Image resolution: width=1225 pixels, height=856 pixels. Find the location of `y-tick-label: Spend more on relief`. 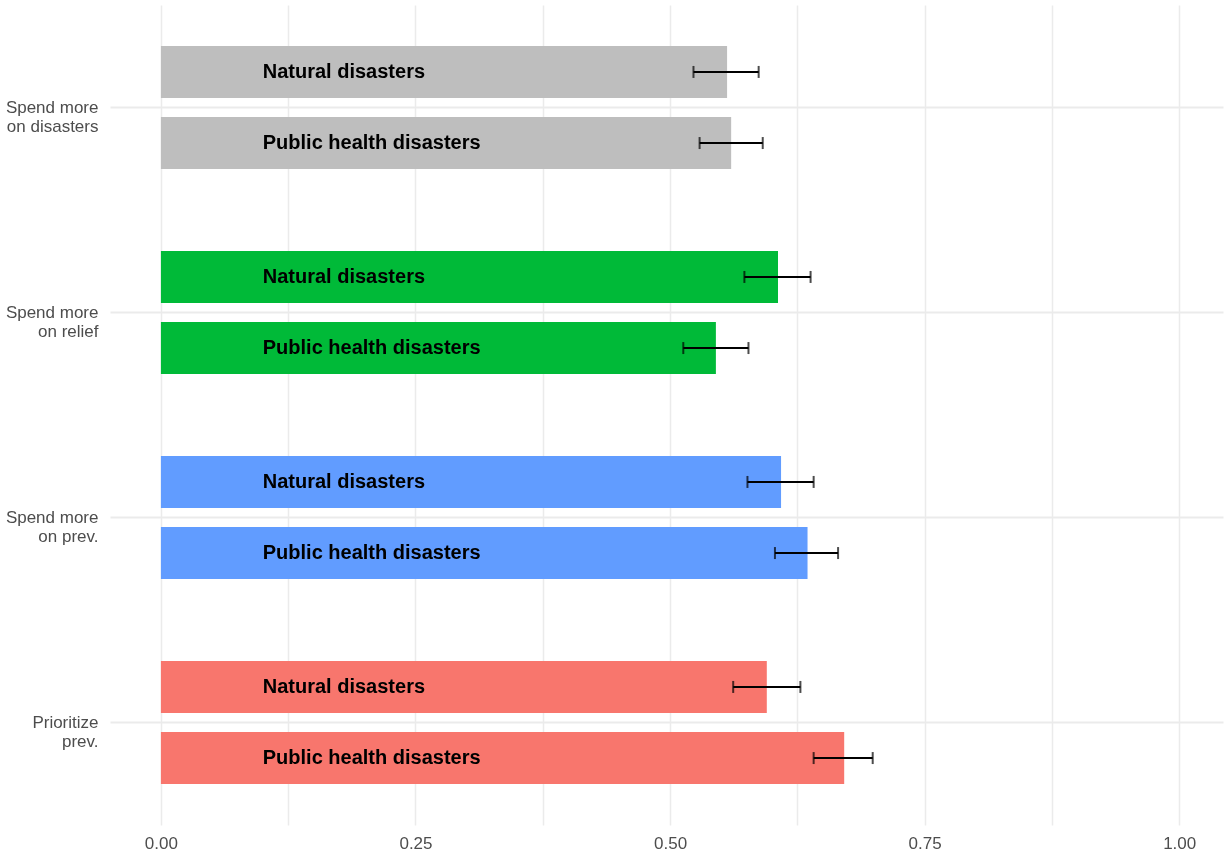

y-tick-label: Spend more on relief is located at coordinates (52, 321).